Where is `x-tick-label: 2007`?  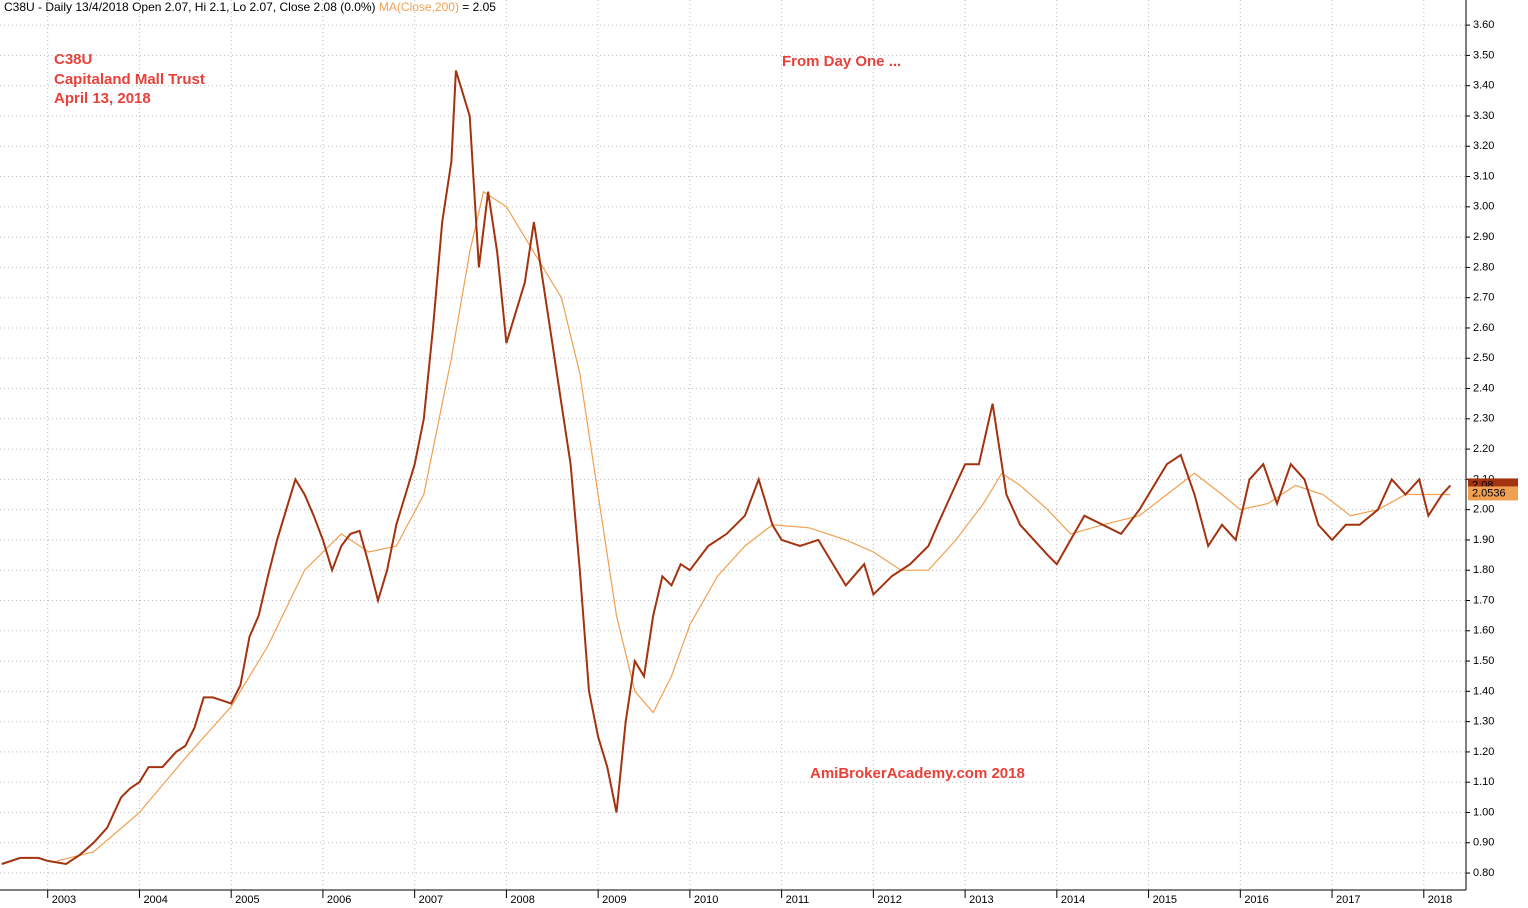 x-tick-label: 2007 is located at coordinates (431, 900).